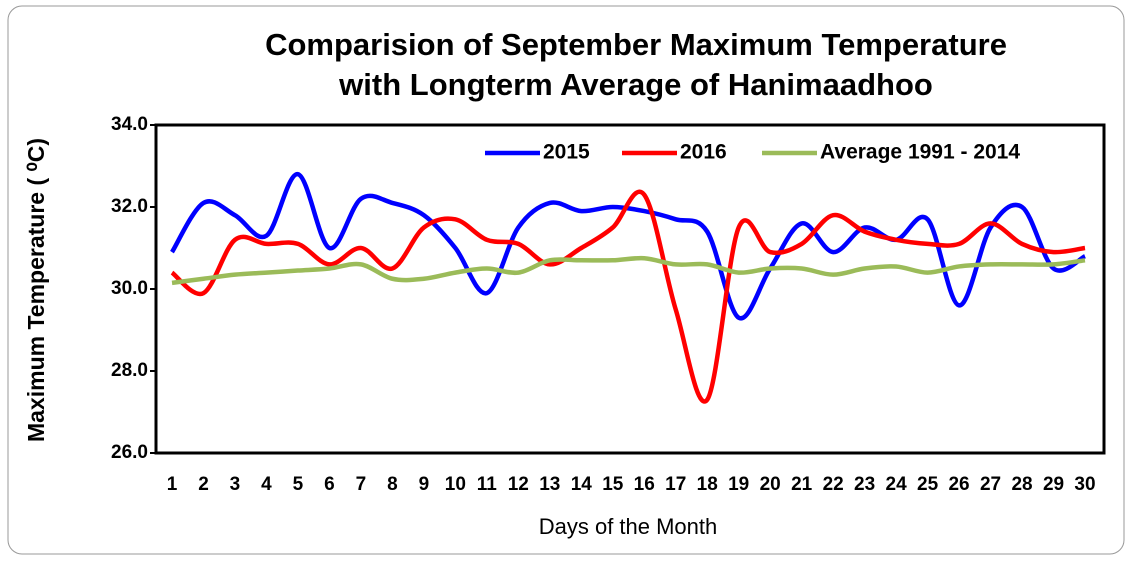  What do you see at coordinates (802, 484) in the screenshot?
I see `x-tick-label: 21` at bounding box center [802, 484].